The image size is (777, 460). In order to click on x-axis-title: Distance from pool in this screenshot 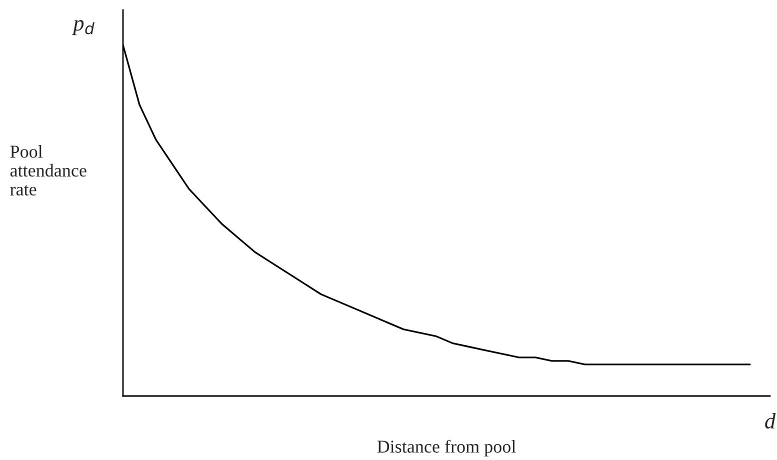, I will do `click(446, 448)`.